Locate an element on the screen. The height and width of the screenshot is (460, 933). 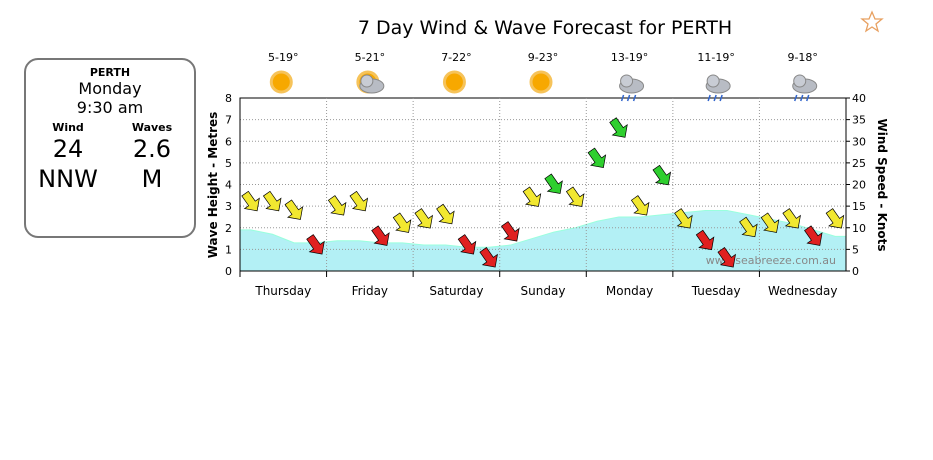
y-tick-label: 4 is located at coordinates (228, 185).